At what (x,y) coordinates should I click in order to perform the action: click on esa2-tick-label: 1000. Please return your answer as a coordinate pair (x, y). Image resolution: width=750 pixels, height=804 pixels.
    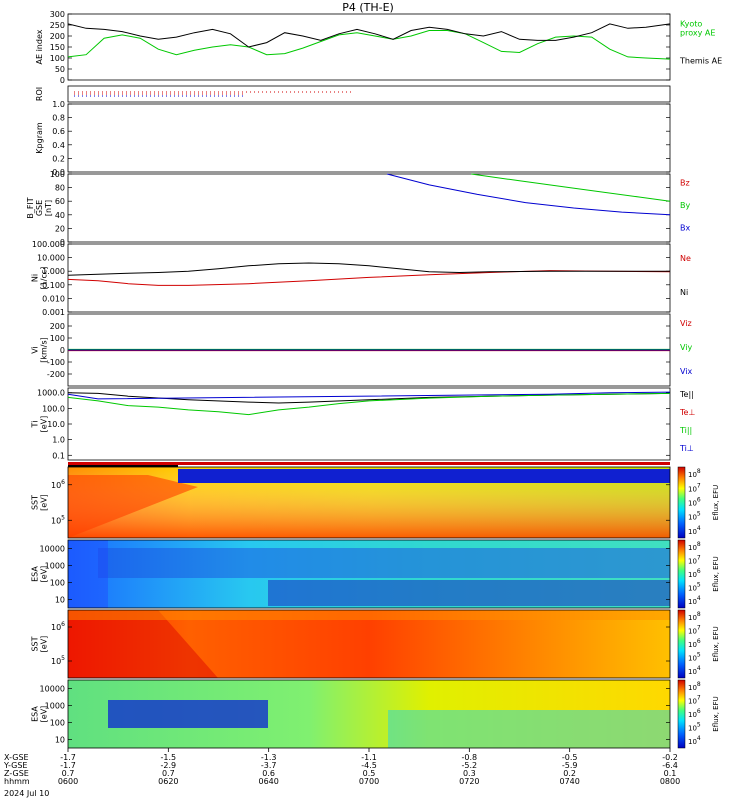
    Looking at the image, I should click on (55, 706).